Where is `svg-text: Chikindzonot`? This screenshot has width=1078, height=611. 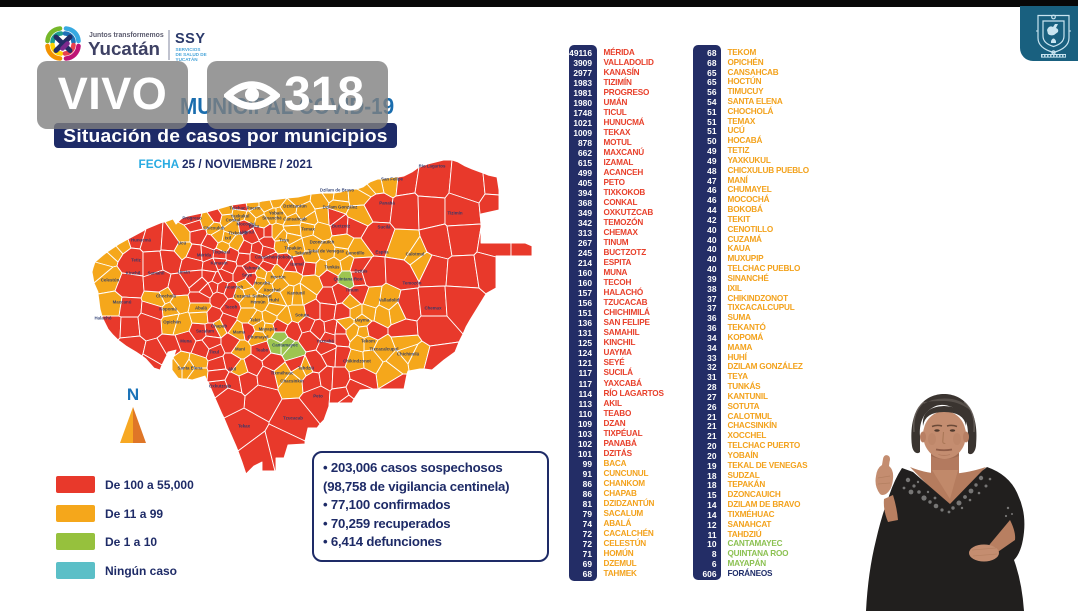
svg-text: Chikindzonot is located at coordinates (357, 361).